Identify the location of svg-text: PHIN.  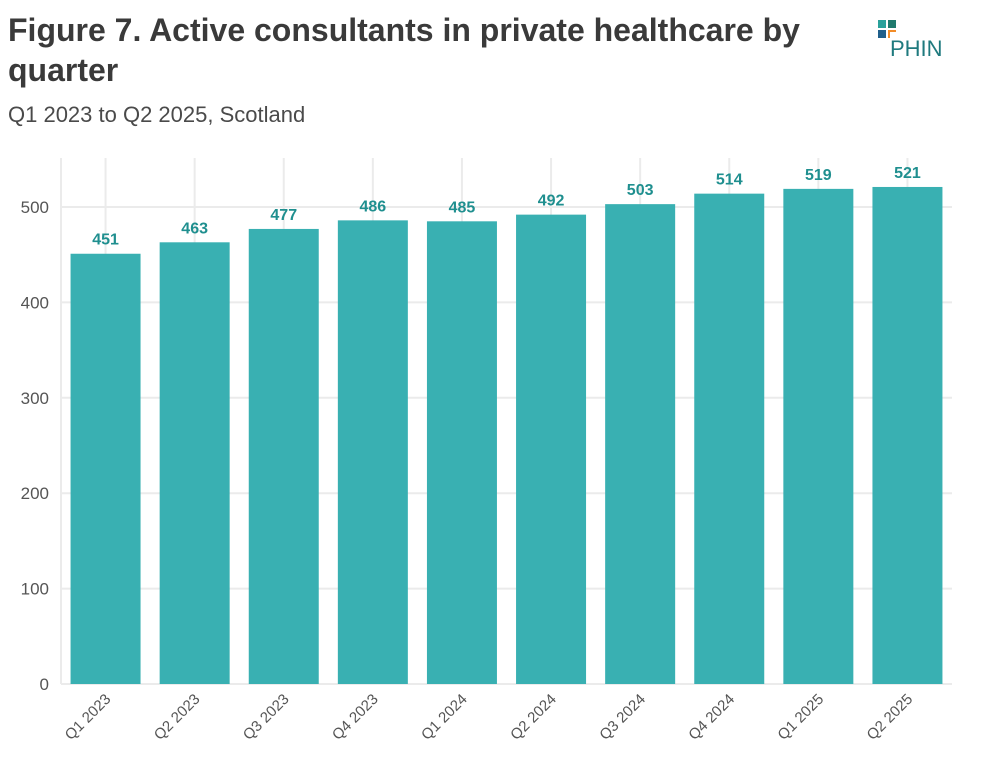
(916, 48).